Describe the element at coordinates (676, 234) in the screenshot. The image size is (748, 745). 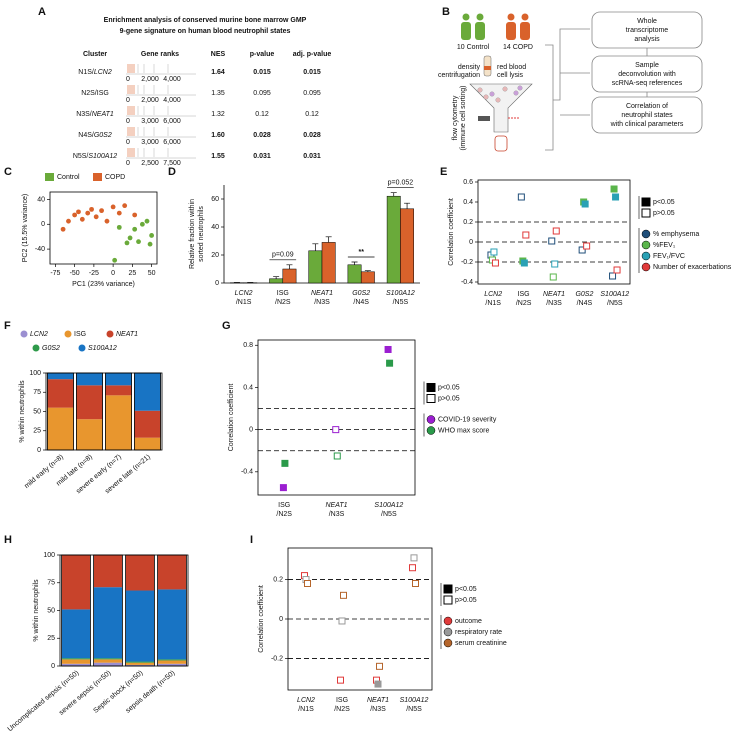
I see `legend-label: % emphysema` at that location.